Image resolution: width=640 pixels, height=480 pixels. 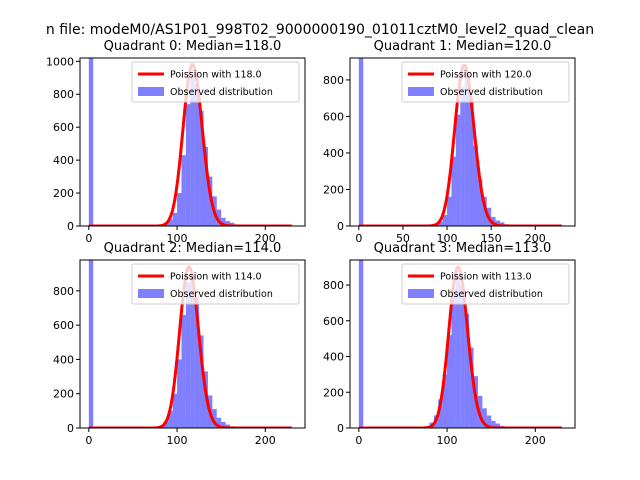 I want to click on legend-label: Poission with 114.0, so click(x=216, y=277).